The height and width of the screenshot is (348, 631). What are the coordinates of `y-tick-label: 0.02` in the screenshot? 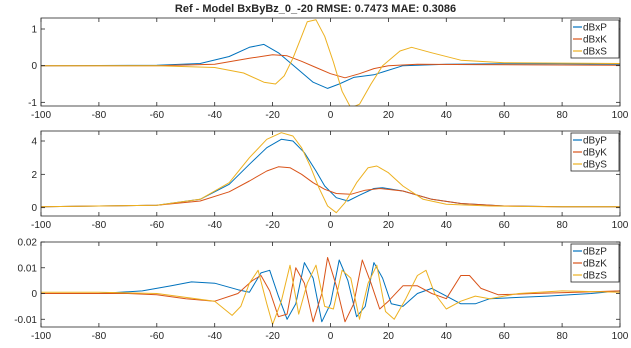 It's located at (28, 243).